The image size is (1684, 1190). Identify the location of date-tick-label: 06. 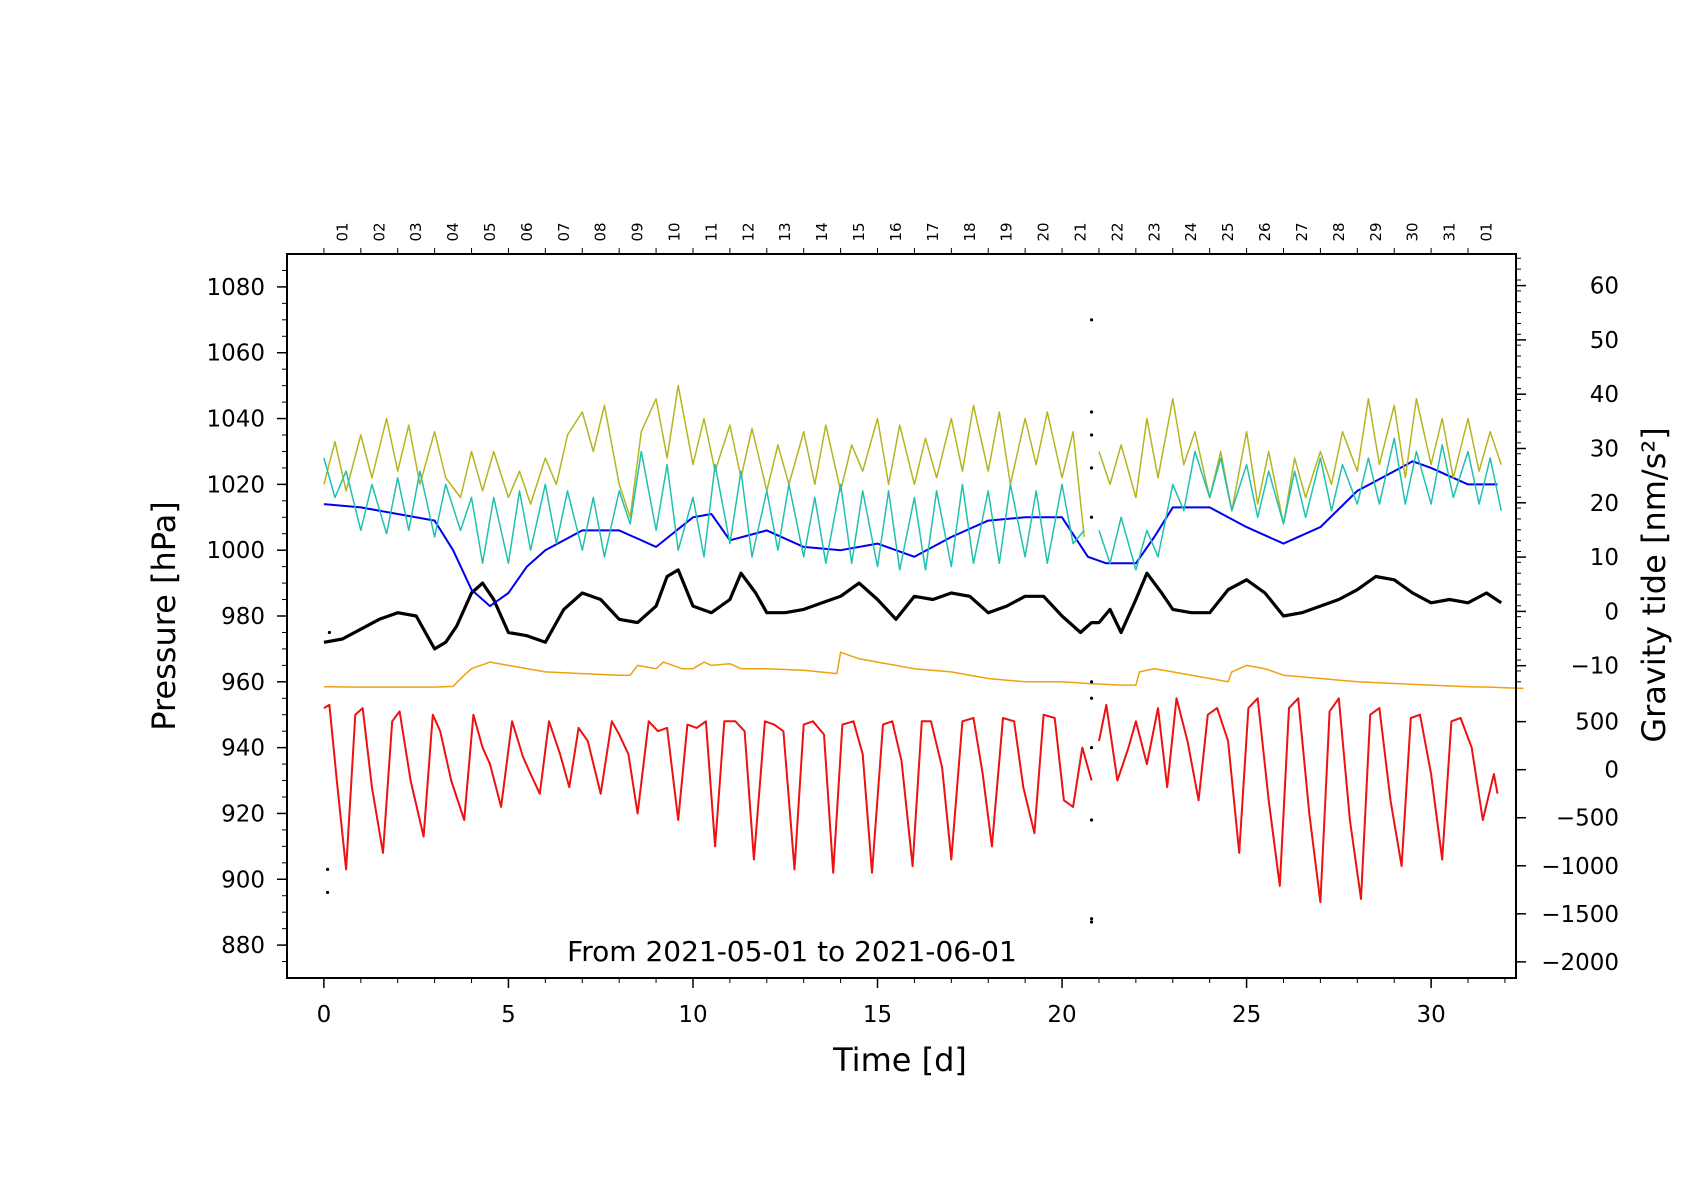
(527, 231).